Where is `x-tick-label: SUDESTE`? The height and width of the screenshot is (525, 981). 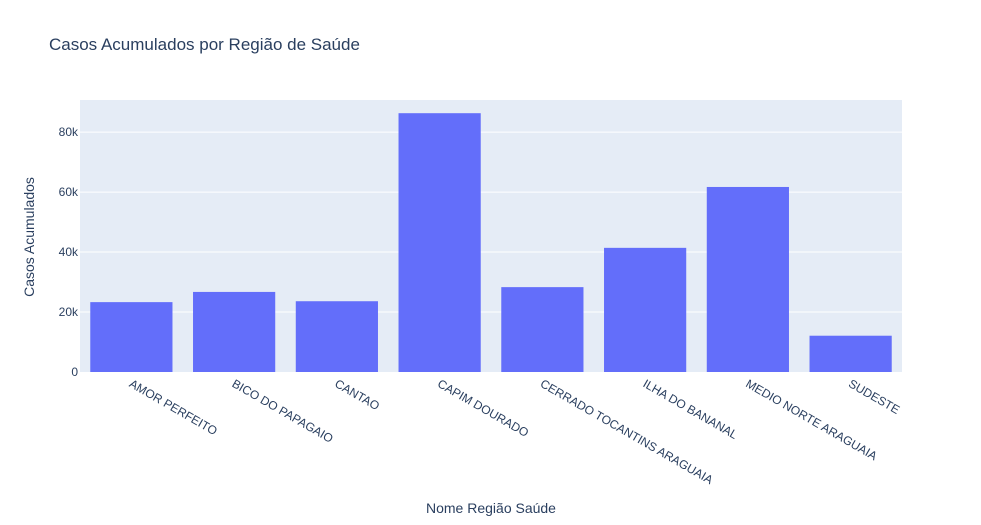
x-tick-label: SUDESTE is located at coordinates (874, 396).